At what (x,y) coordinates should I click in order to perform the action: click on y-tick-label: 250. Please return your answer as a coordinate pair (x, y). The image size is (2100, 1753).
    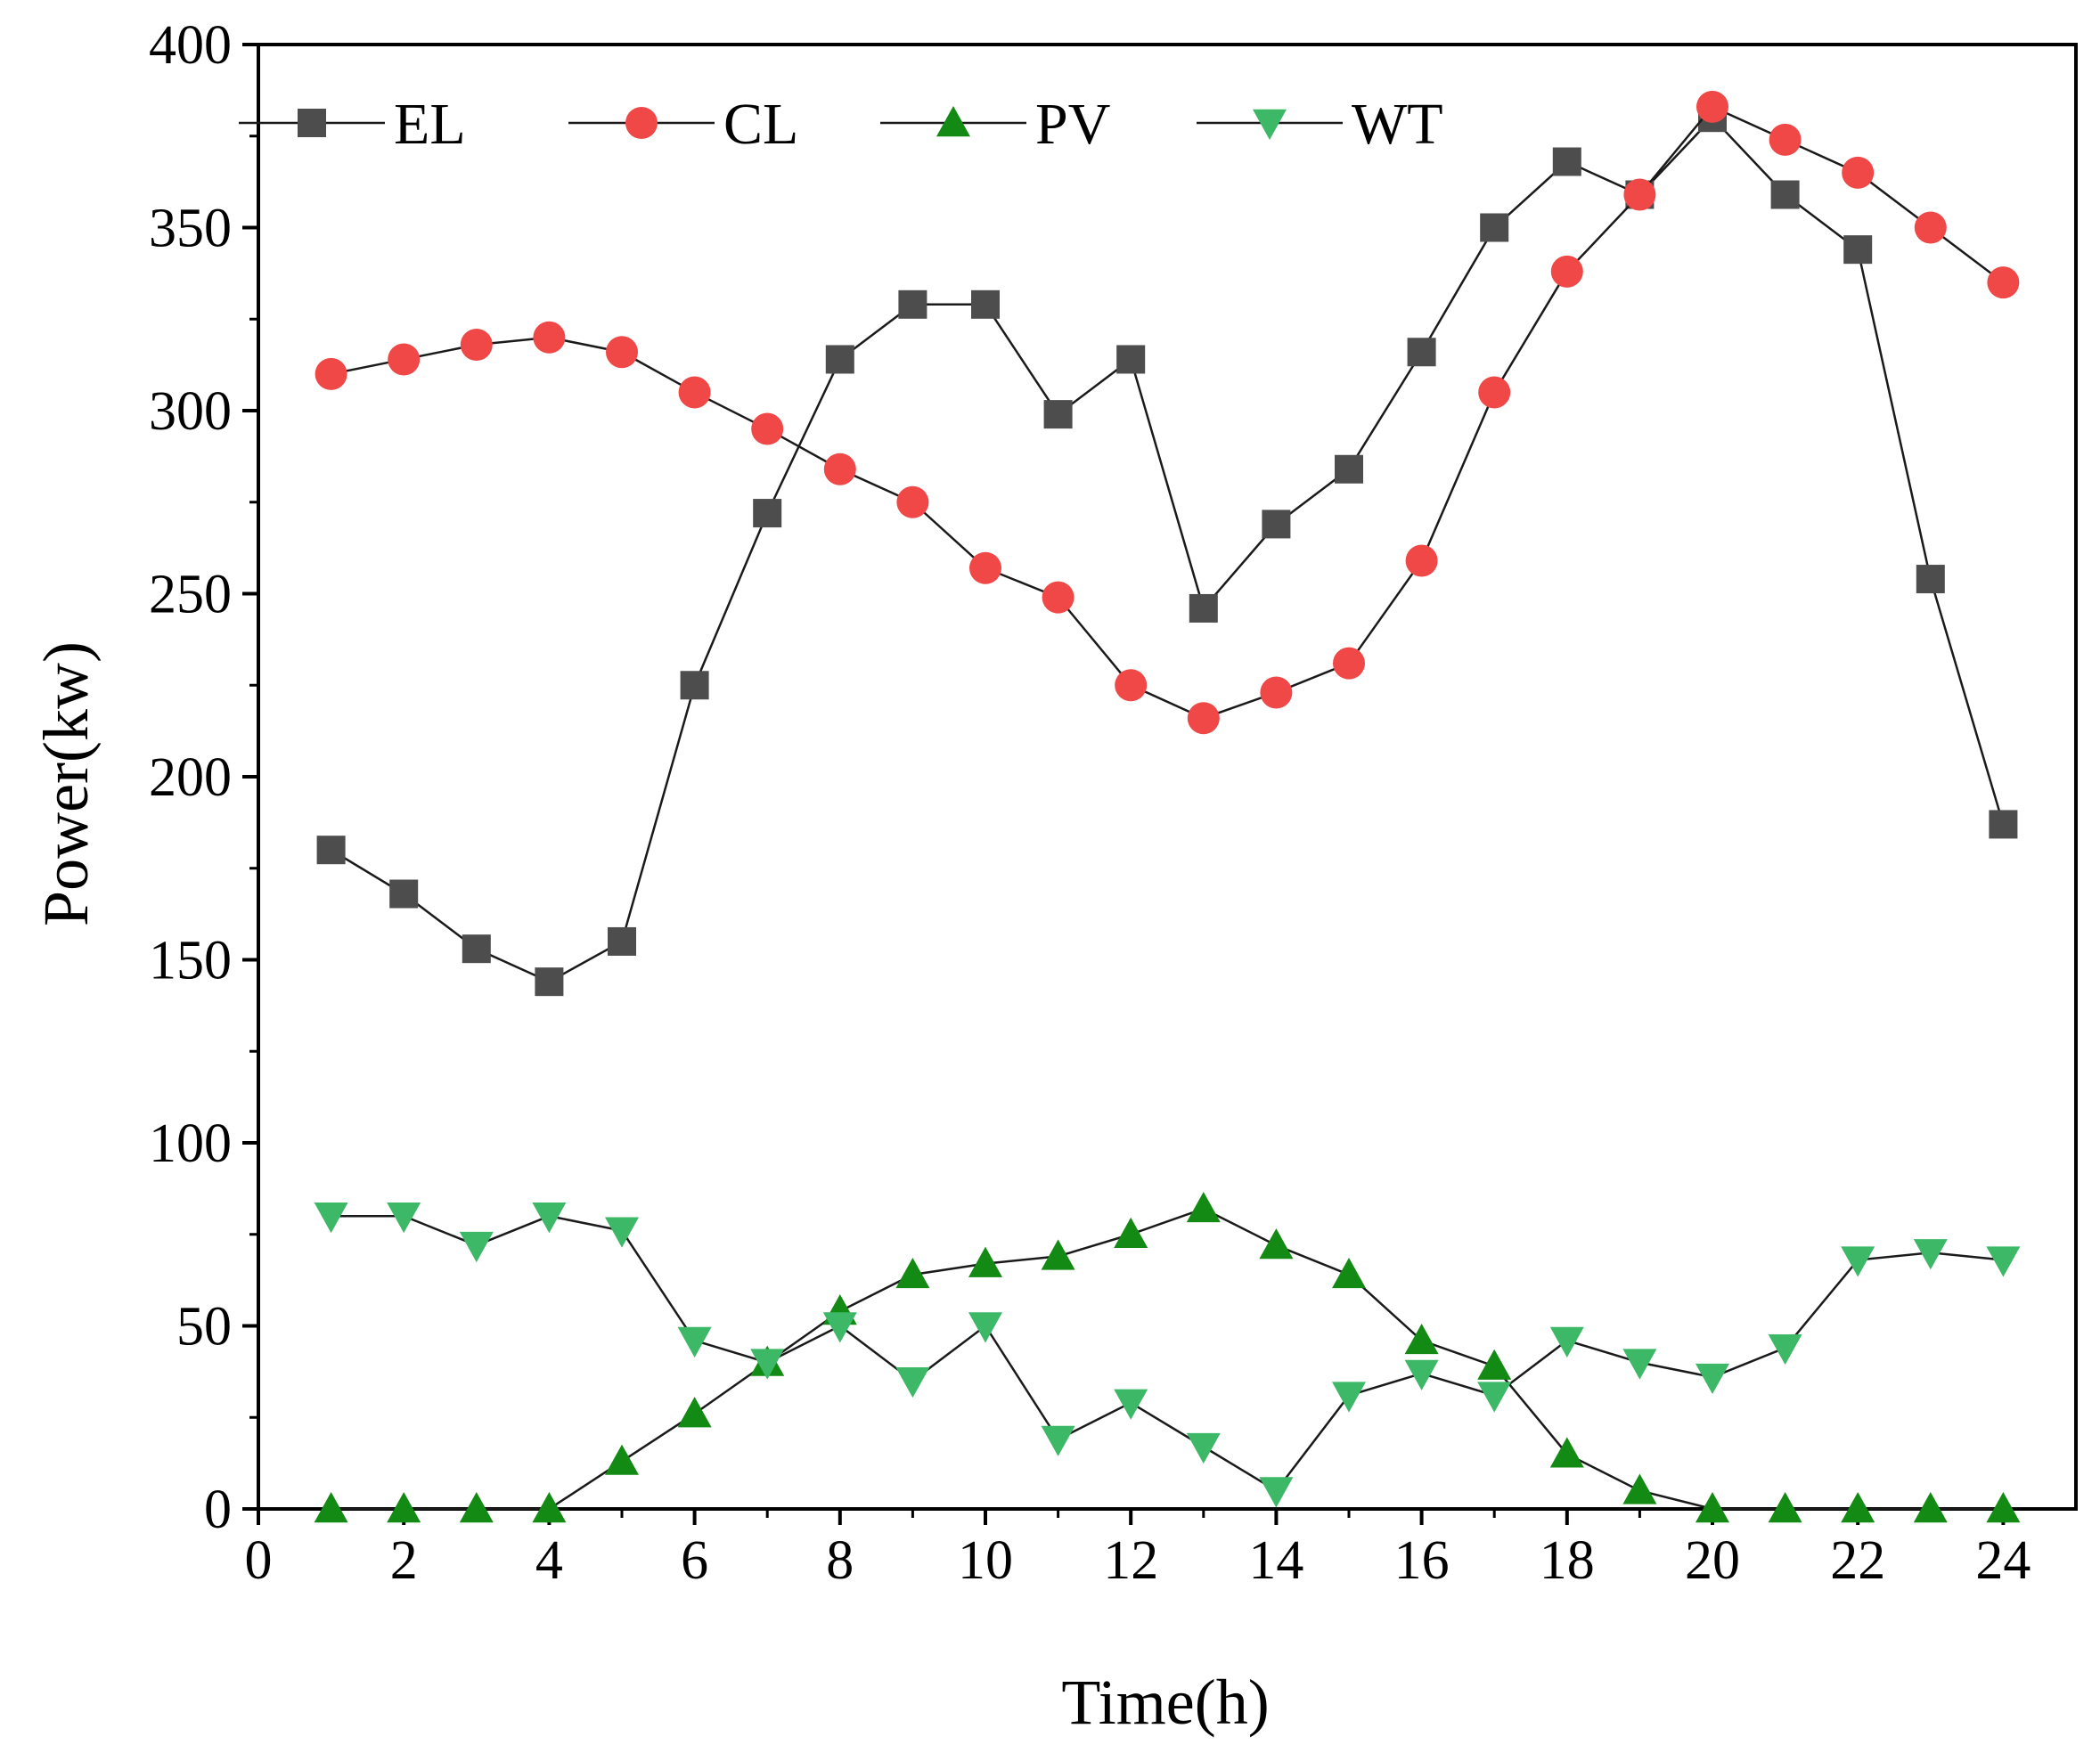
    Looking at the image, I should click on (191, 595).